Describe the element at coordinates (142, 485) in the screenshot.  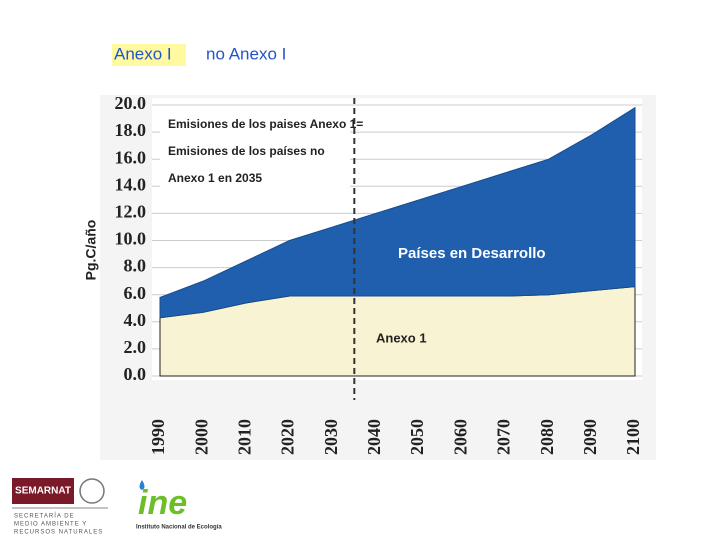
I see `drop` at that location.